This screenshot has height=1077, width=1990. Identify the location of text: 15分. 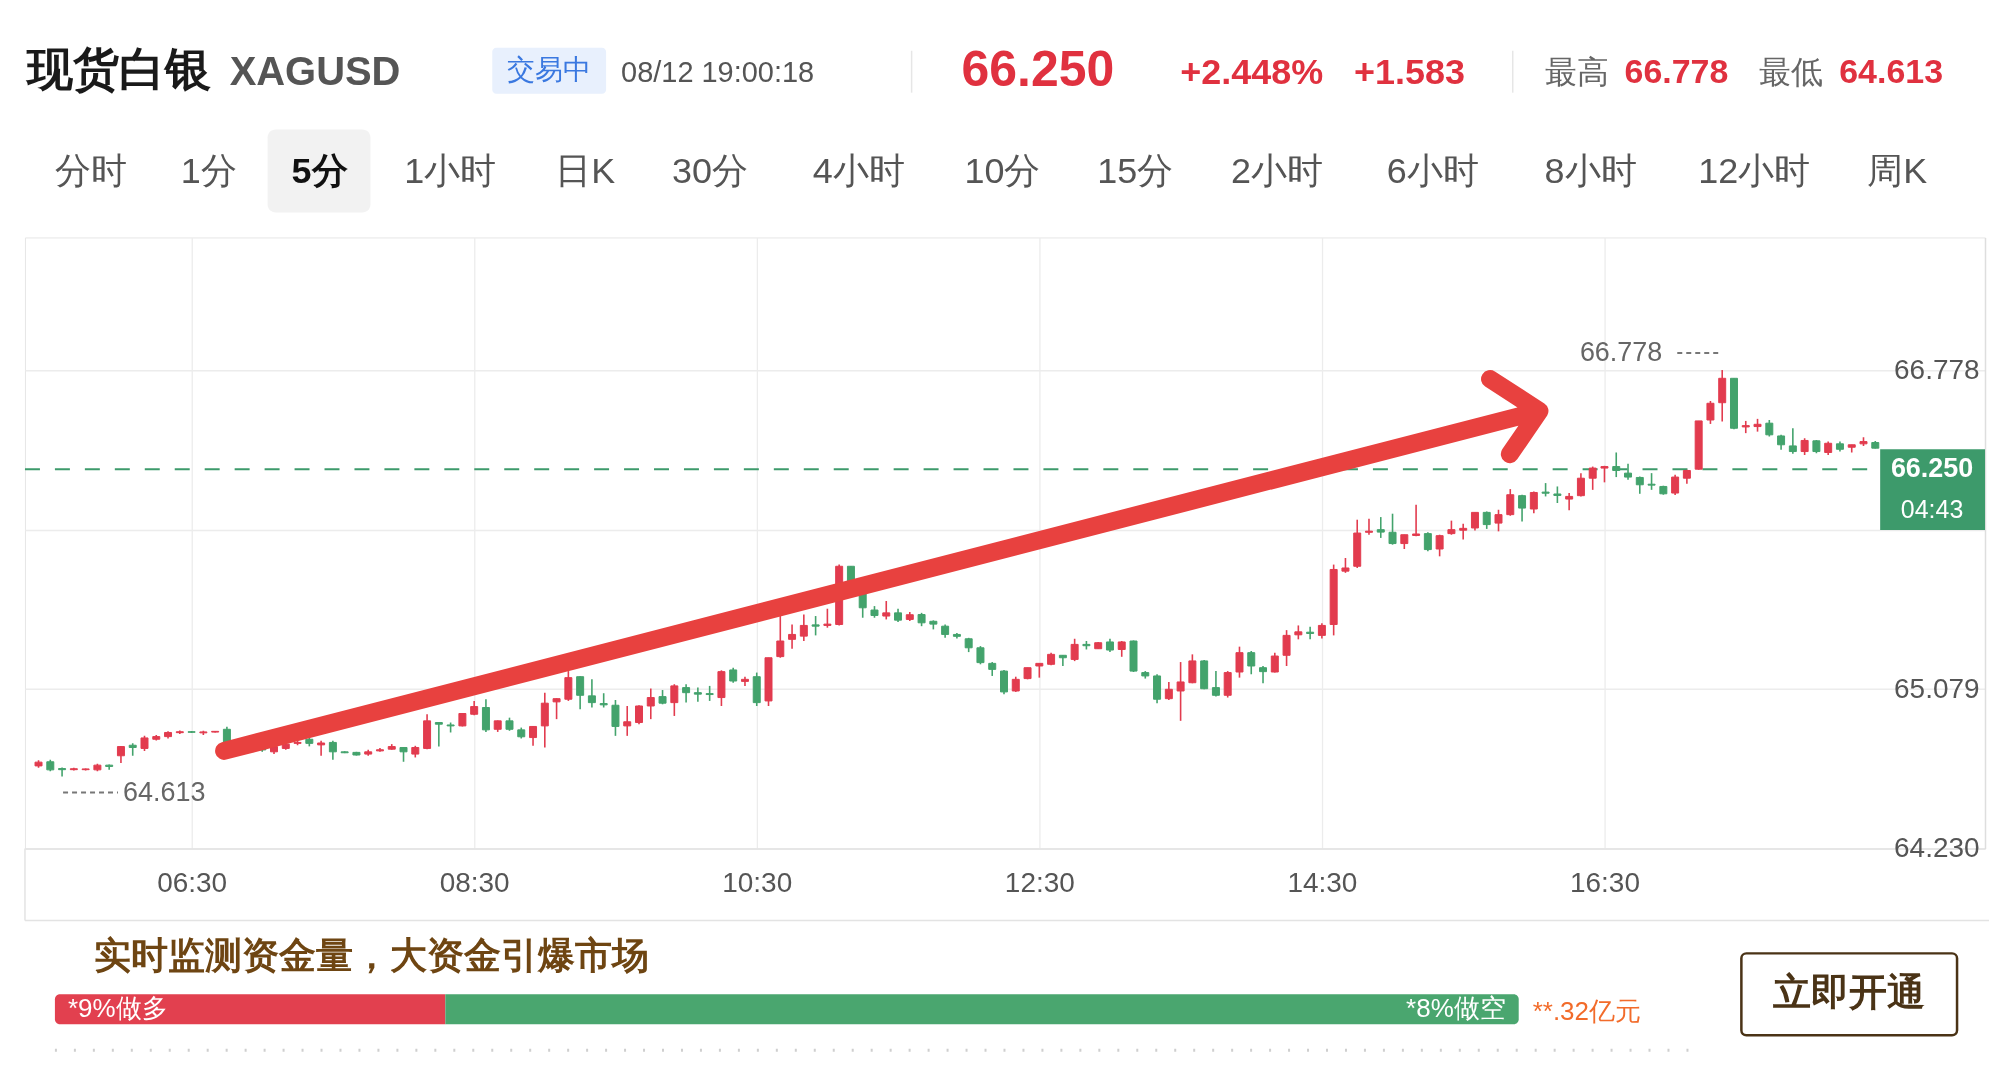
(1135, 170).